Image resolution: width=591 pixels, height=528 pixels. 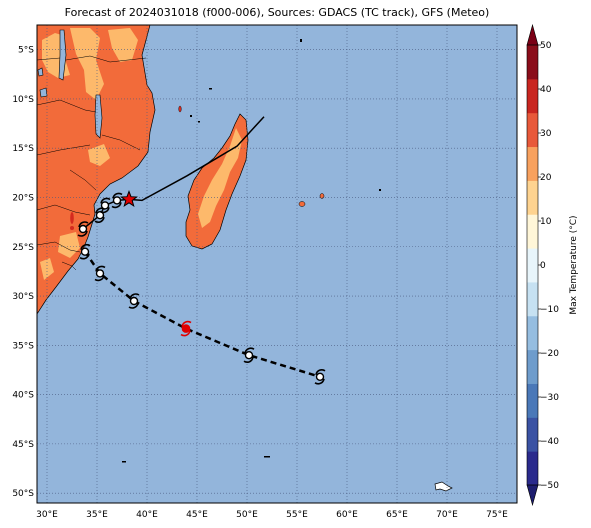 I want to click on lon-tick-label: 65°E, so click(x=397, y=515).